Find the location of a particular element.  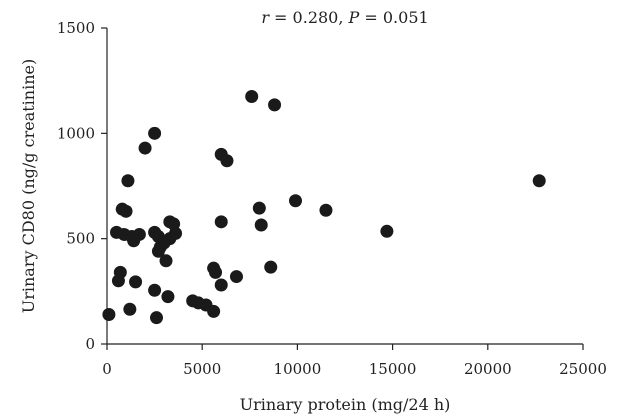

x-tick-label: 5000 is located at coordinates (202, 369).